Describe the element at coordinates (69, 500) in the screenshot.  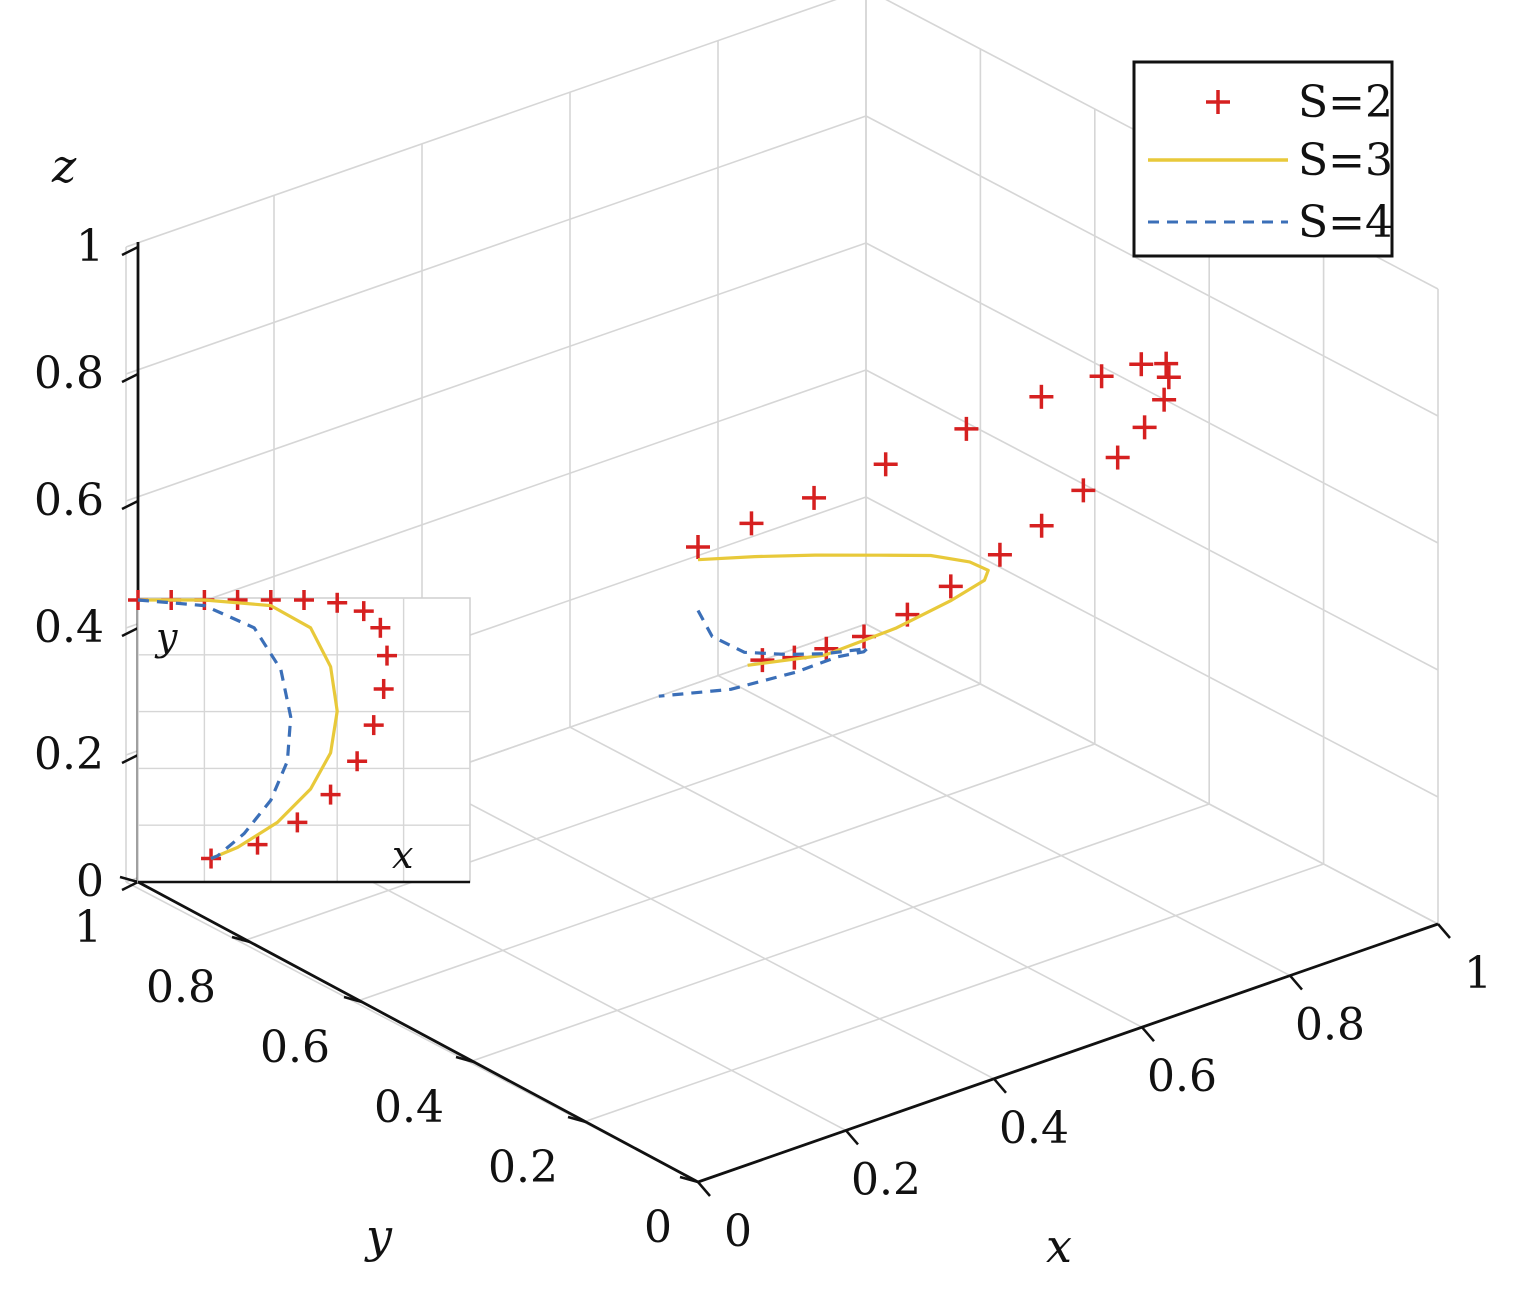
I see `z-tick-label: 0.6` at that location.